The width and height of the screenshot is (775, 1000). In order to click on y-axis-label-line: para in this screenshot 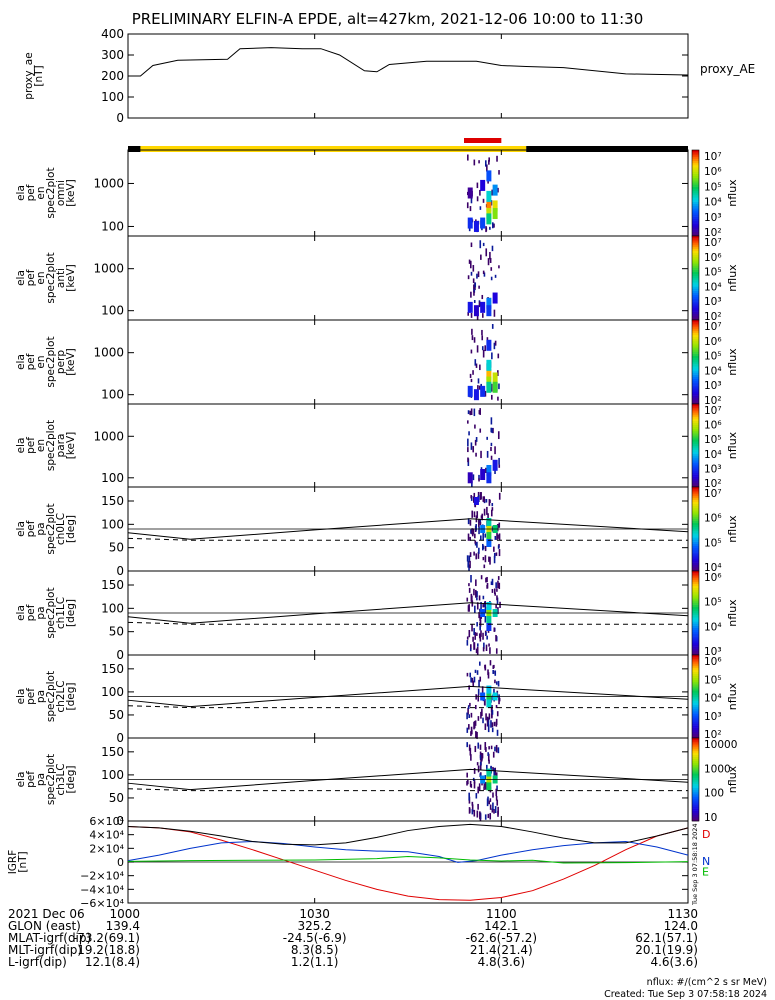, I will do `click(61, 446)`.